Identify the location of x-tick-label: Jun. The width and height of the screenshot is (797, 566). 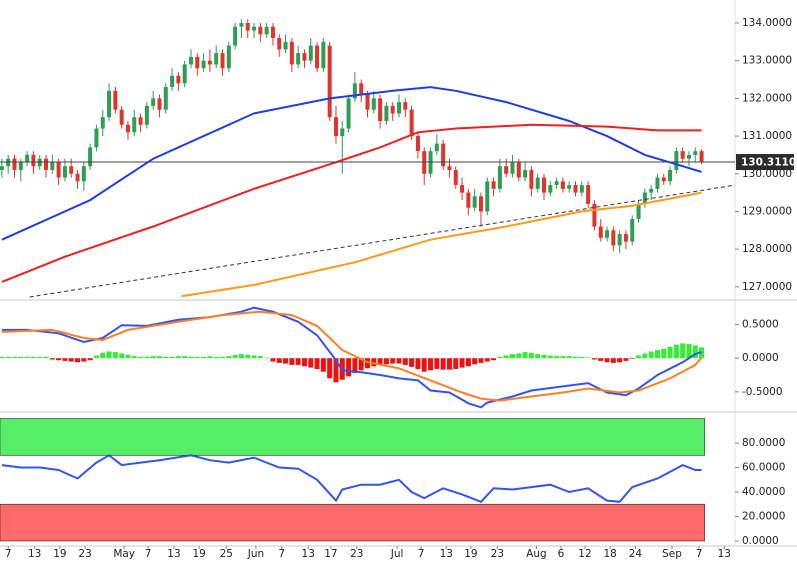
(255, 554).